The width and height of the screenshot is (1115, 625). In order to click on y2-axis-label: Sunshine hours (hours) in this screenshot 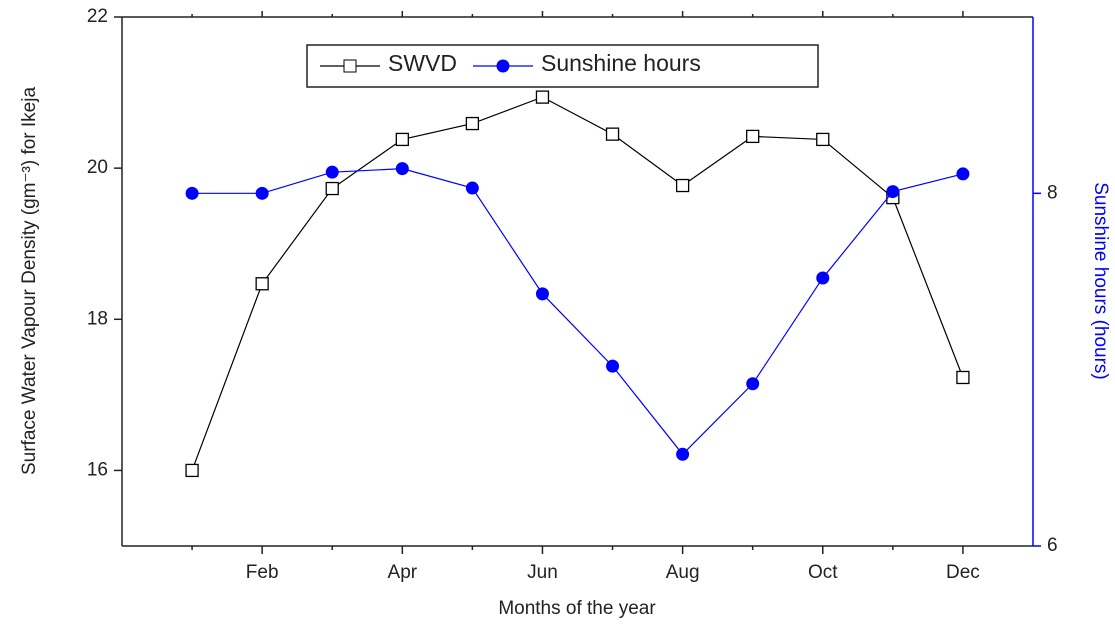, I will do `click(1100, 281)`.